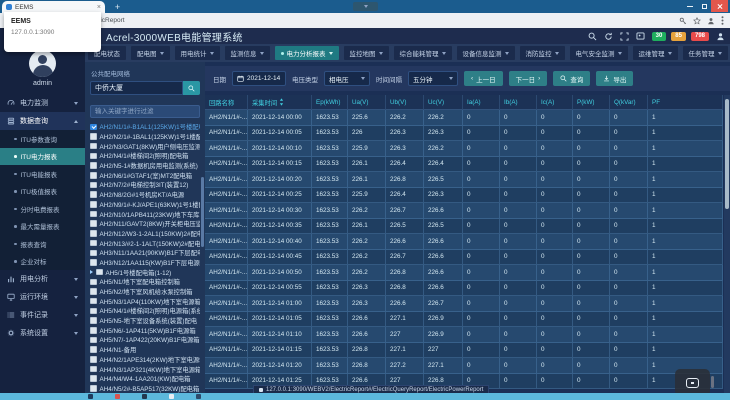 This screenshot has width=730, height=400. I want to click on tree-item: AH5/N7/-1AP422(20KW)B1F电源箱, so click(145, 340).